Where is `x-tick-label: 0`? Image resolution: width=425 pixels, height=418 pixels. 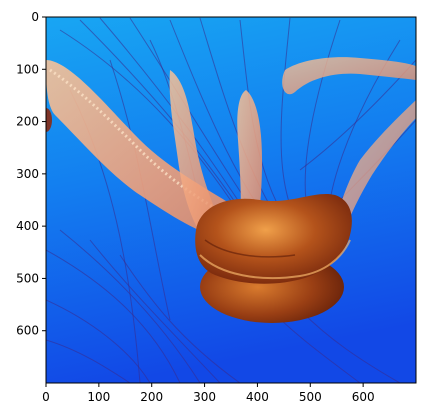
x-tick-label: 0 is located at coordinates (46, 397).